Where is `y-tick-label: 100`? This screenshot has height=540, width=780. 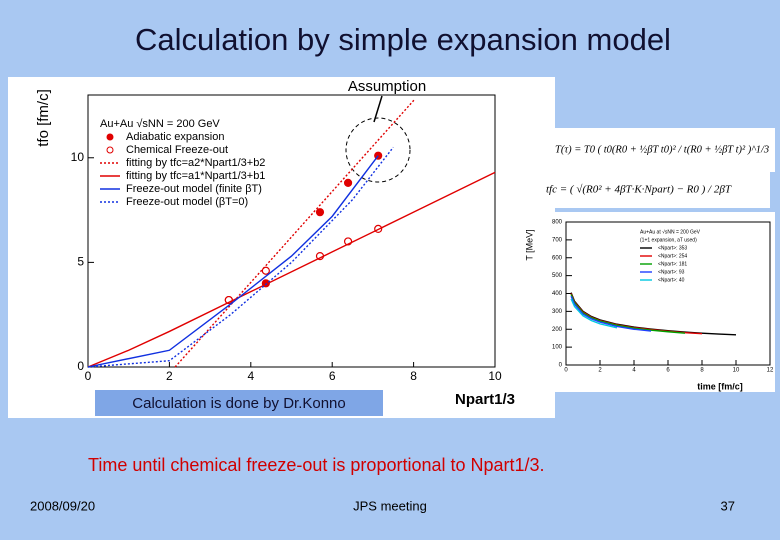 y-tick-label: 100 is located at coordinates (557, 348).